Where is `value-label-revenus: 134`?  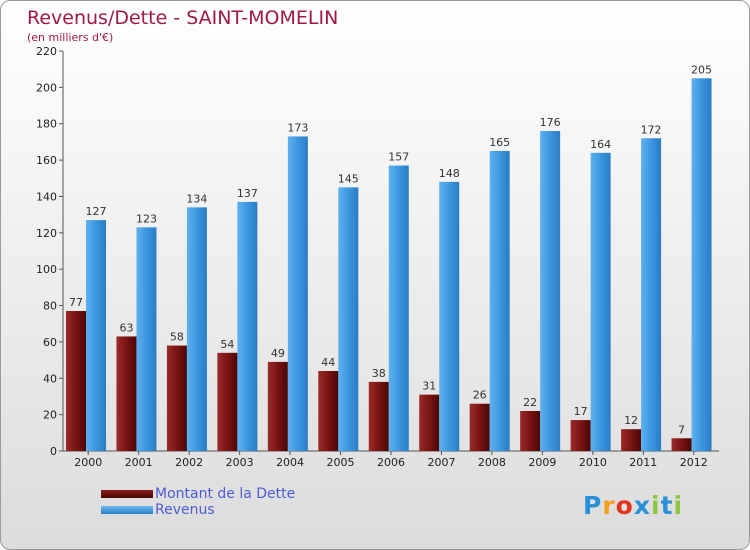
value-label-revenus: 134 is located at coordinates (196, 198).